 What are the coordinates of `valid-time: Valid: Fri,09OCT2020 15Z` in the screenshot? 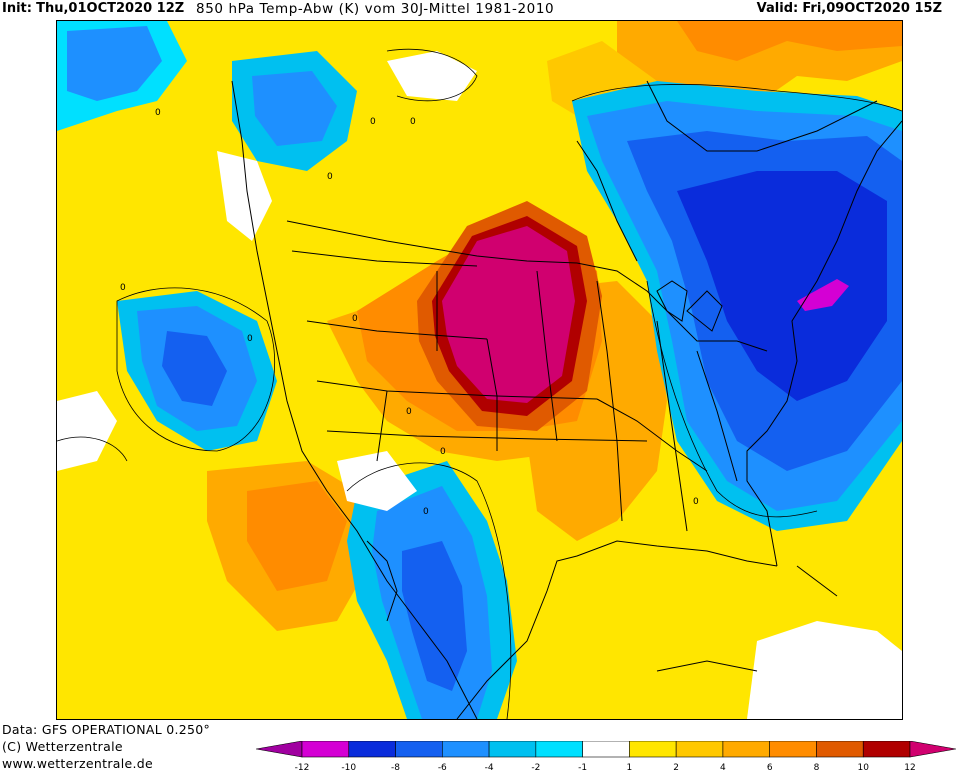 It's located at (849, 9).